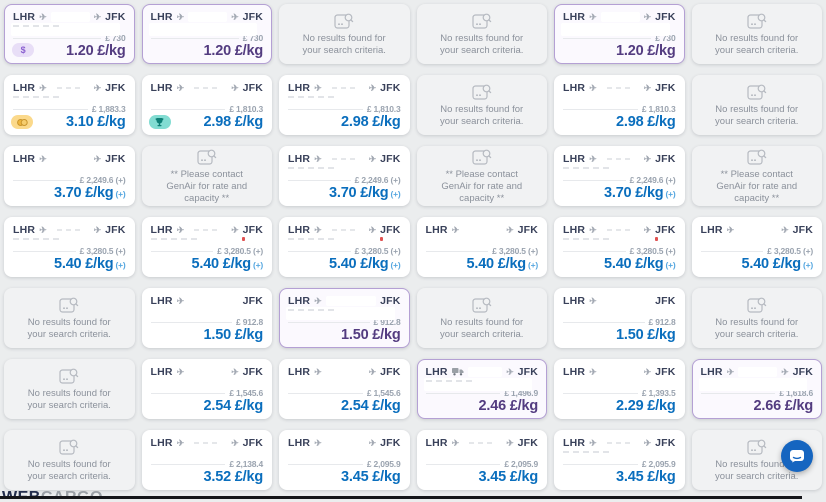 This screenshot has width=826, height=502. Describe the element at coordinates (69, 34) in the screenshot. I see `rate-card: LHR ✈ ✈ JFK £ 730 1.20 £/kg $` at that location.